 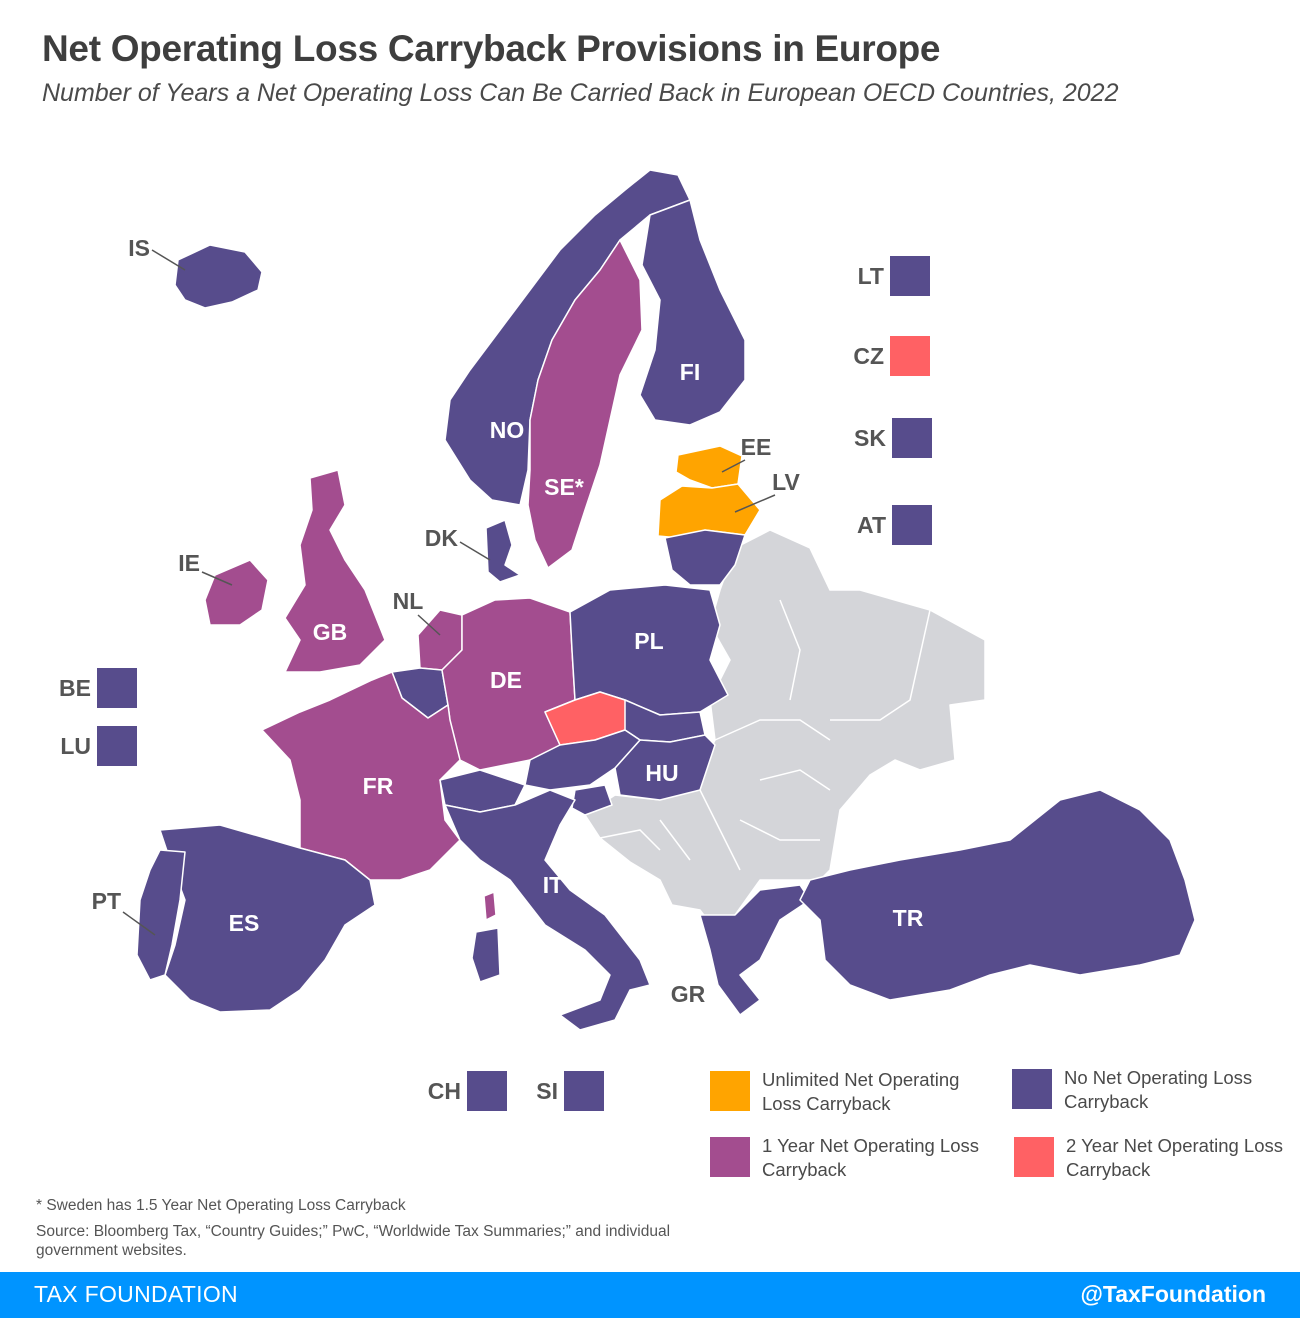 I want to click on legend-swatch-unlimited, so click(x=730, y=1091).